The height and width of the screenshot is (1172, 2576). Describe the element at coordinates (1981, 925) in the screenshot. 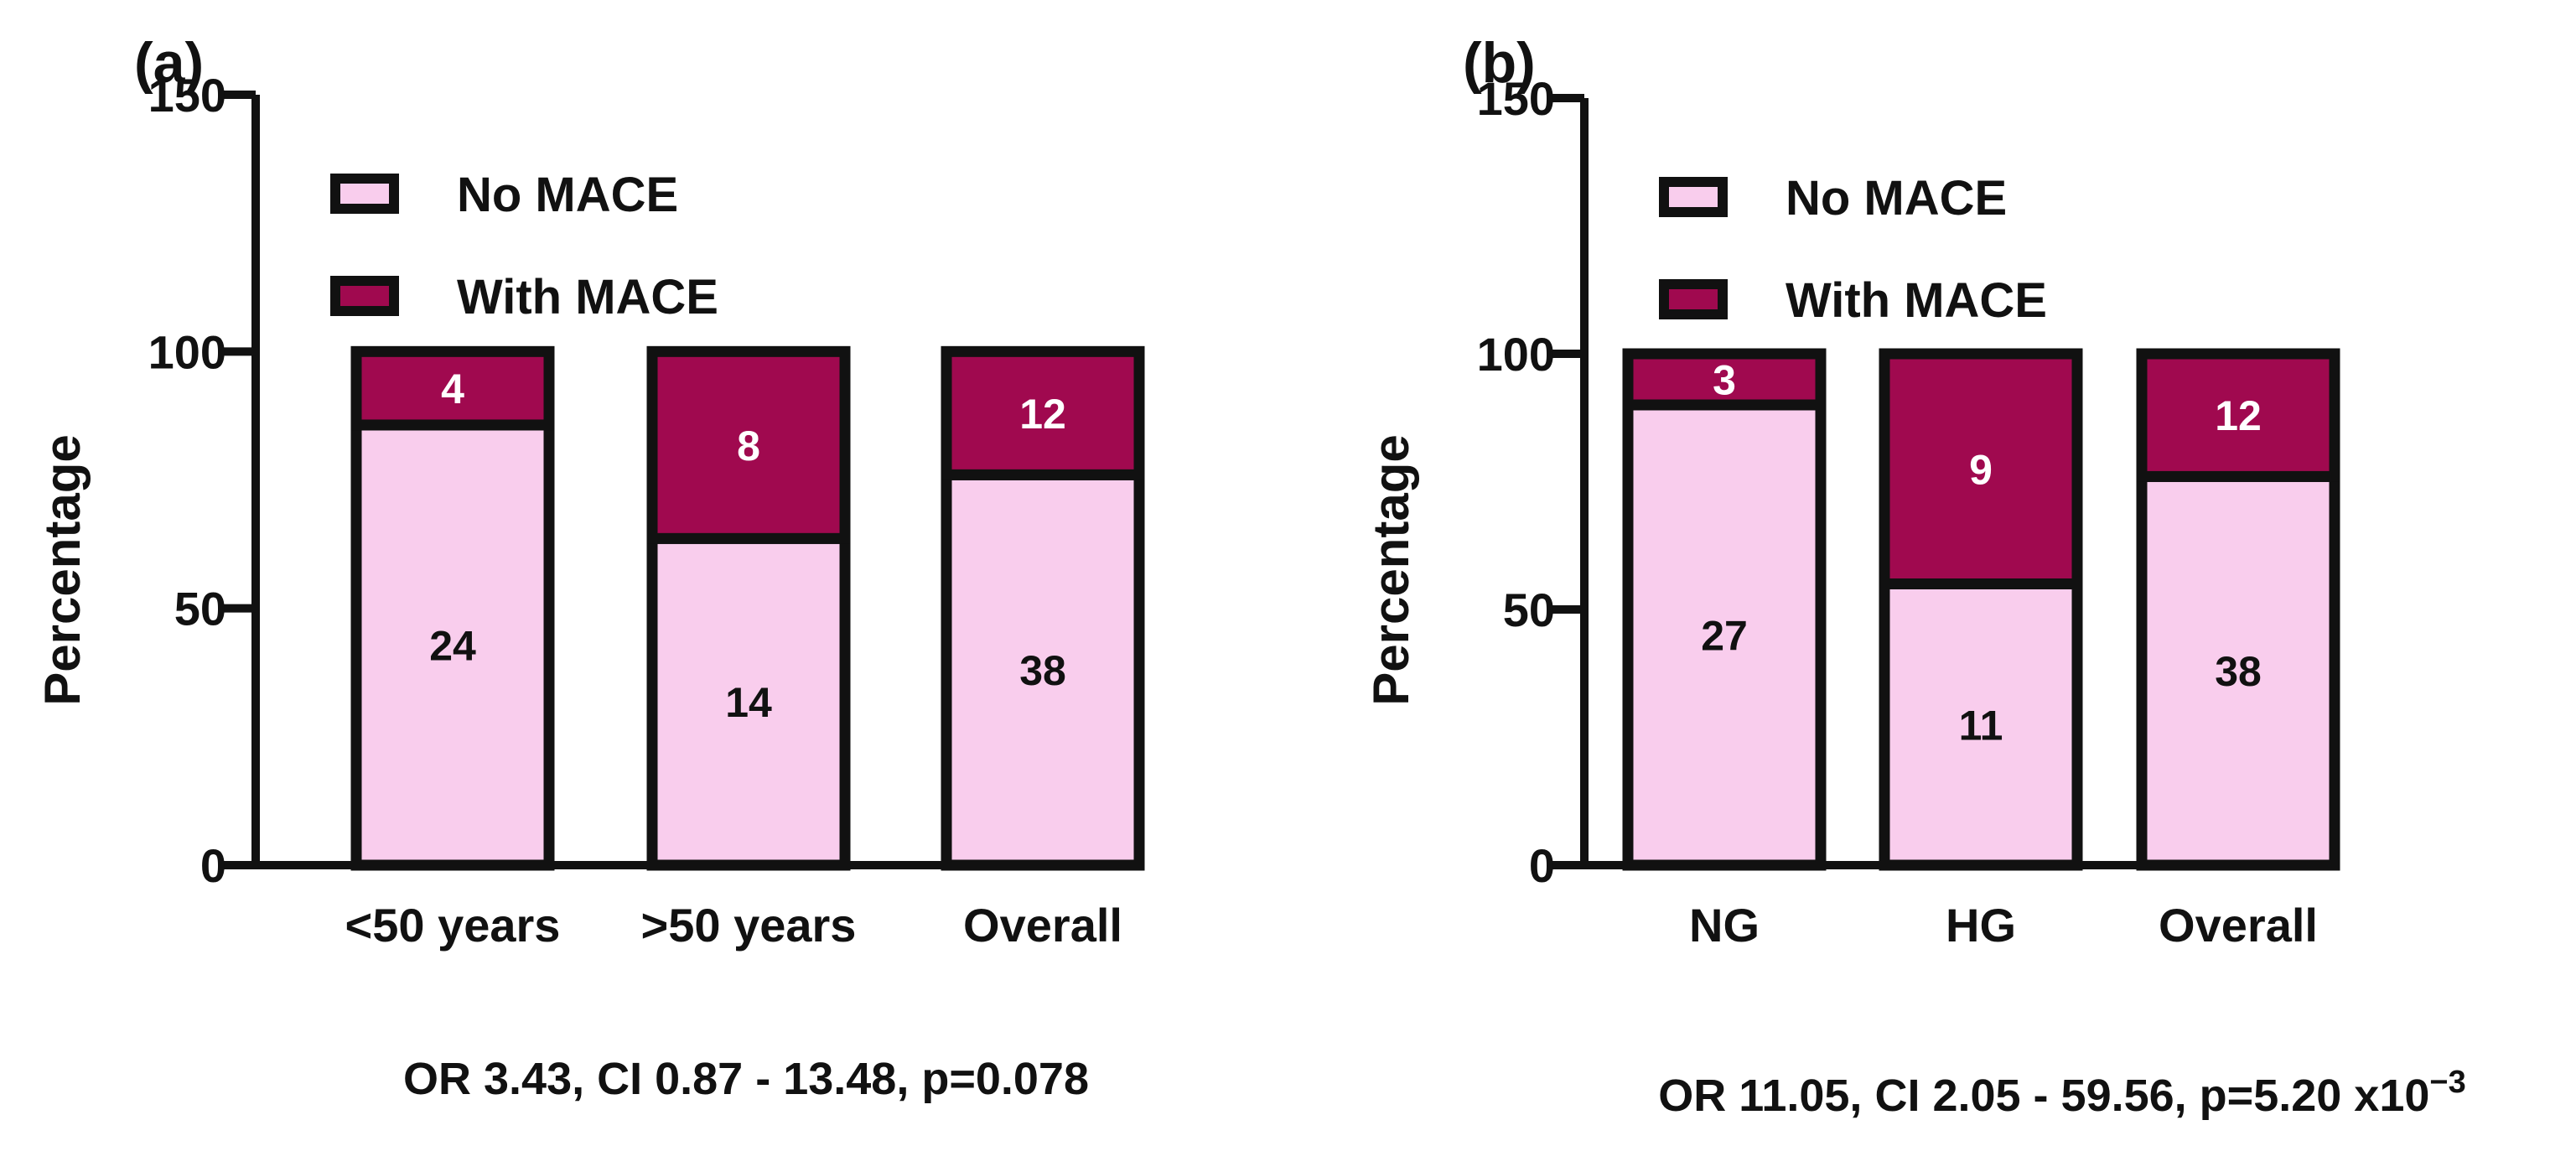

I see `x-tick-label-hg-b: HG` at that location.